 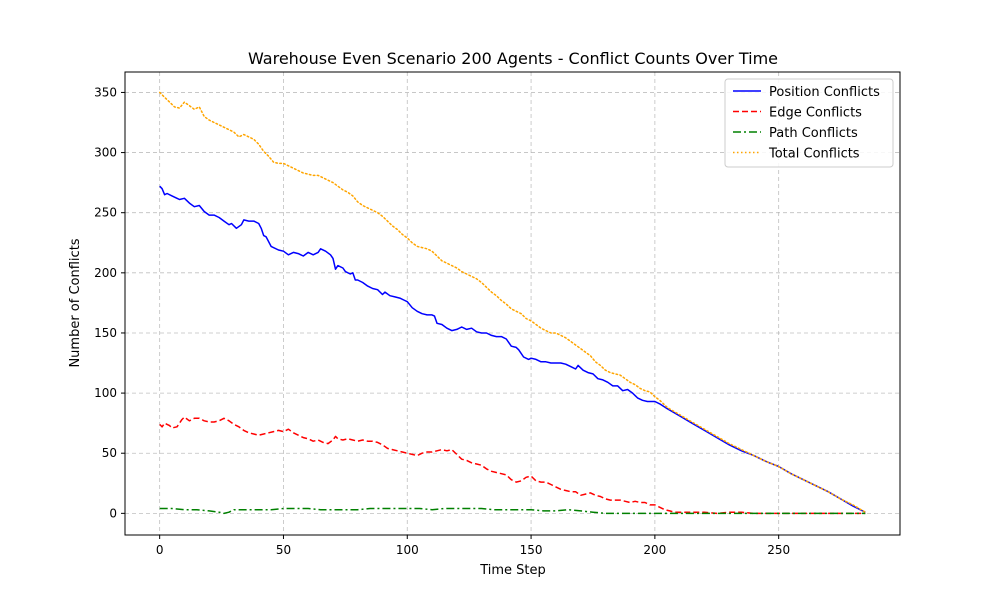 I want to click on x-axis-ticks: 0 50 100 150 200 250, so click(x=473, y=546).